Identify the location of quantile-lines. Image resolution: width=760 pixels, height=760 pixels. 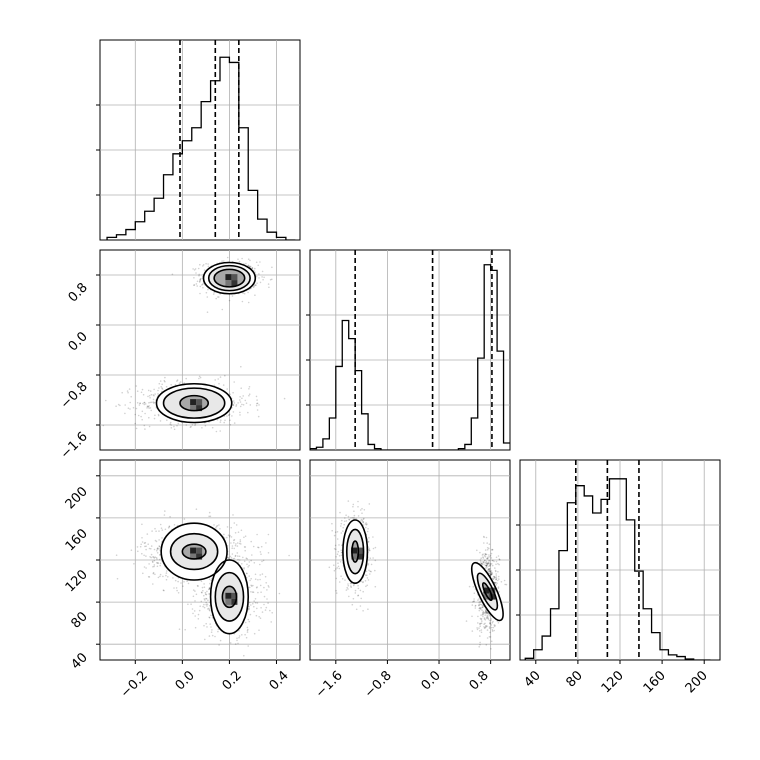
(607, 560).